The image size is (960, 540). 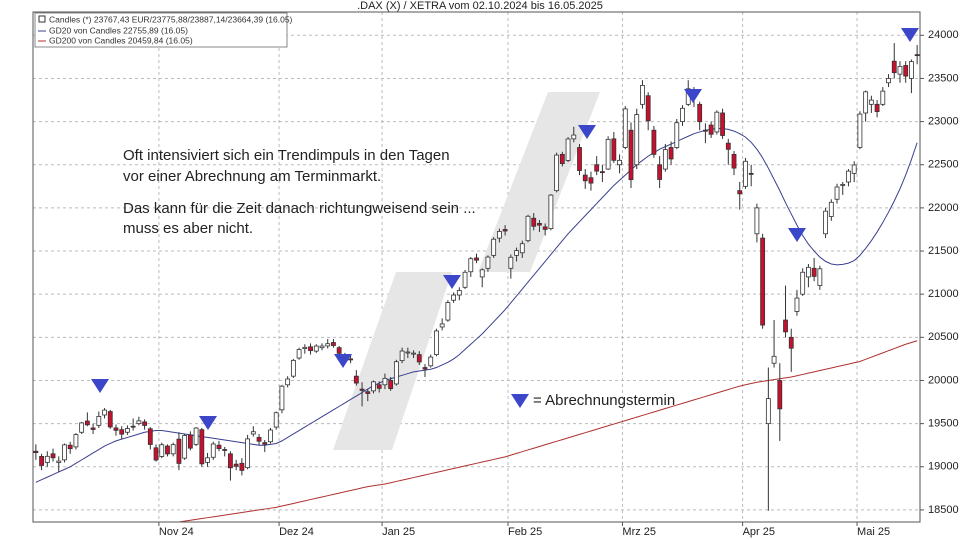 I want to click on annotation: vor einer Abrechnung am Terminmarkt., so click(x=252, y=176).